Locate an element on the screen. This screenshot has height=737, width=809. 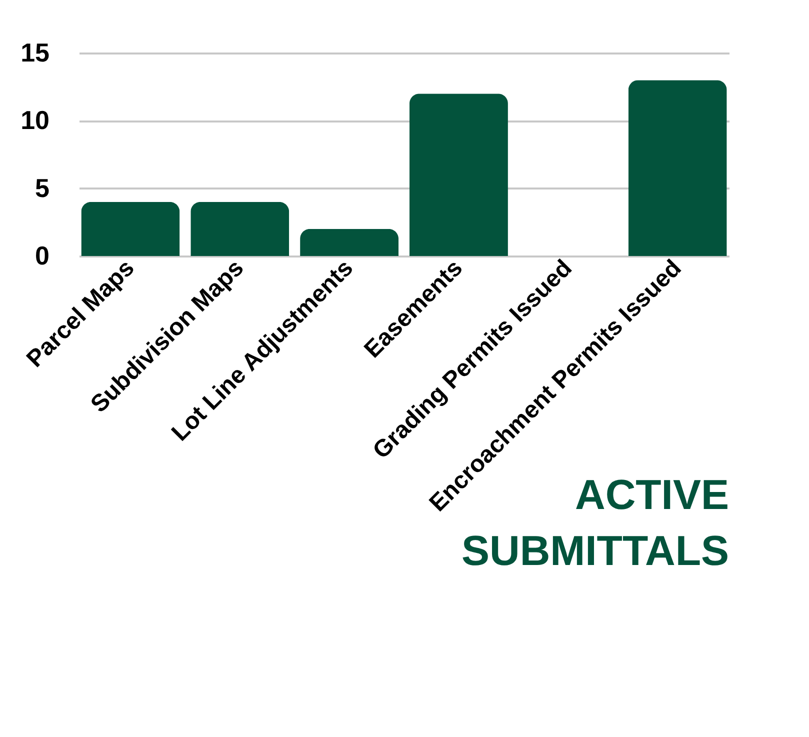
y-tick-label: 10 is located at coordinates (35, 120).